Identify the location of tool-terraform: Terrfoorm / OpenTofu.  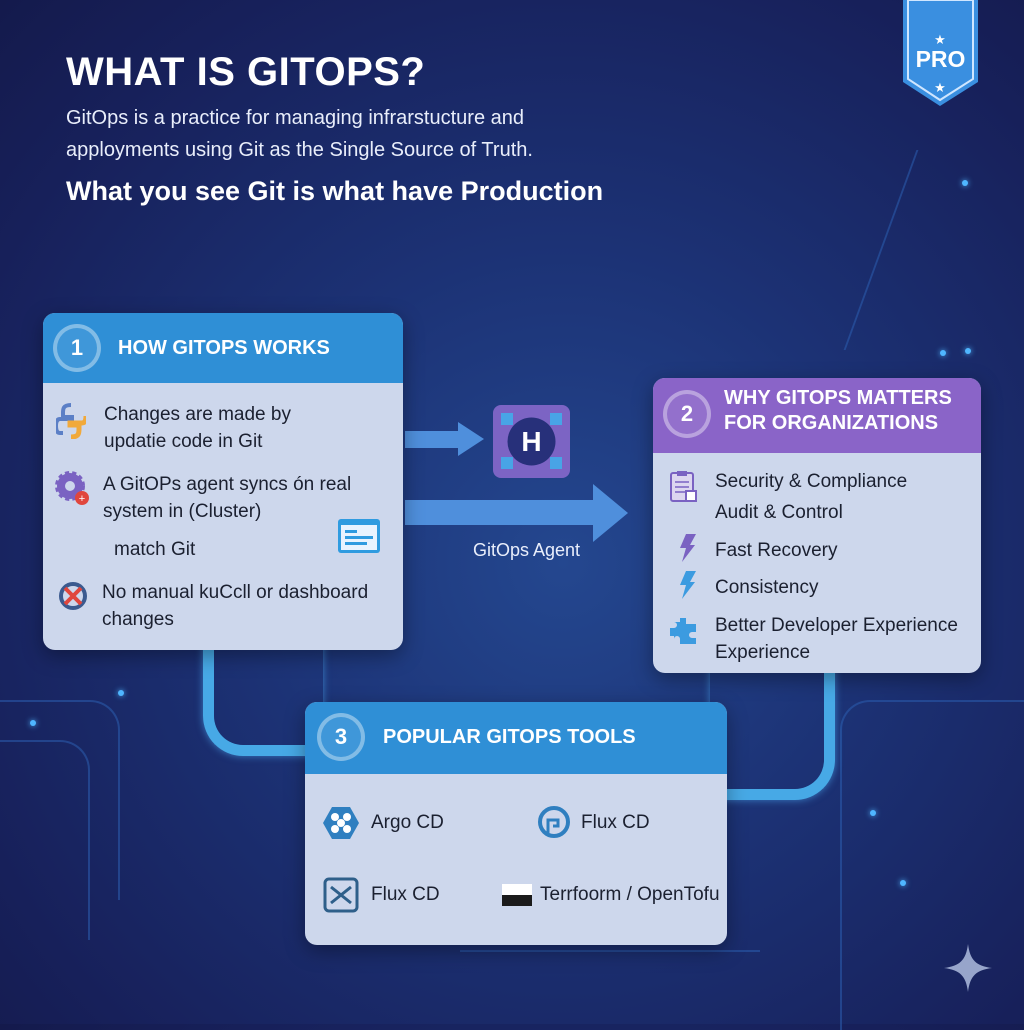
(630, 894).